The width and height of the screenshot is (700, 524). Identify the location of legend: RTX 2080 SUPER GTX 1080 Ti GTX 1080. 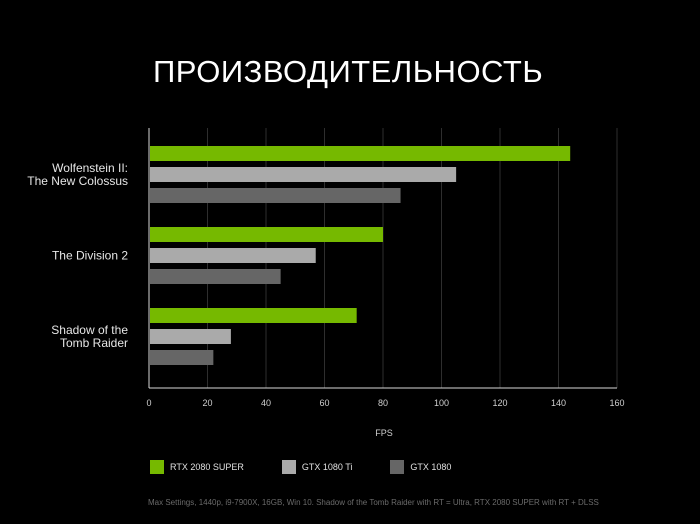
(319, 467).